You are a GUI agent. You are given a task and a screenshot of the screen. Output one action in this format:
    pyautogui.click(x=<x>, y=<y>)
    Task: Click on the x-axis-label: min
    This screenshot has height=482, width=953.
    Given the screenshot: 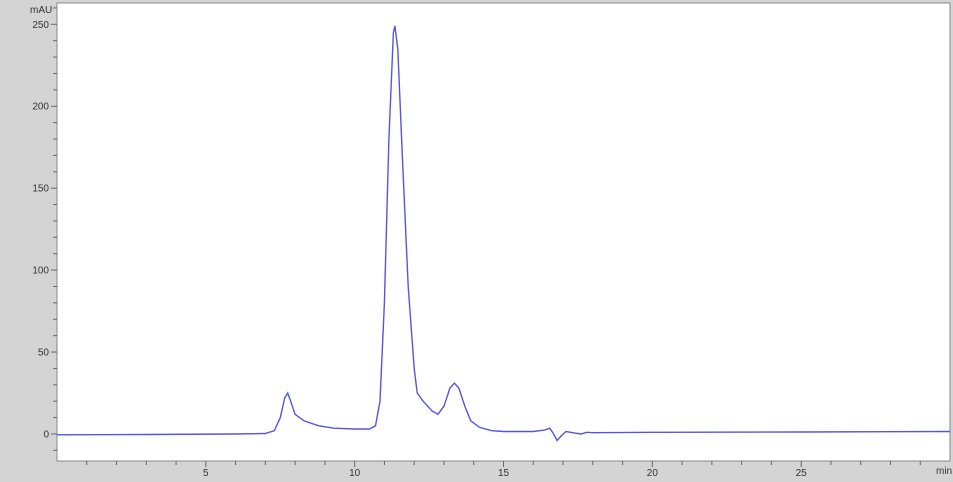 What is the action you would take?
    pyautogui.click(x=944, y=471)
    